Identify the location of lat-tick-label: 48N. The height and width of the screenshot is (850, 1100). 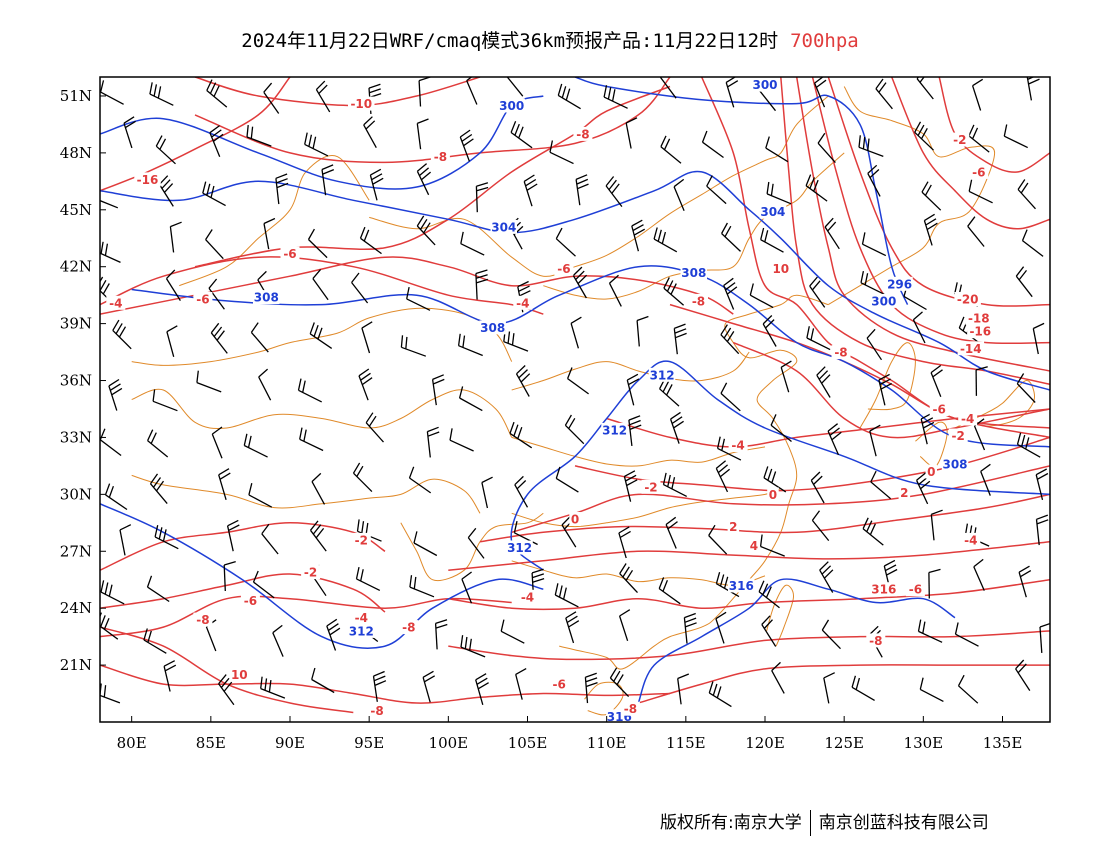
(76, 153).